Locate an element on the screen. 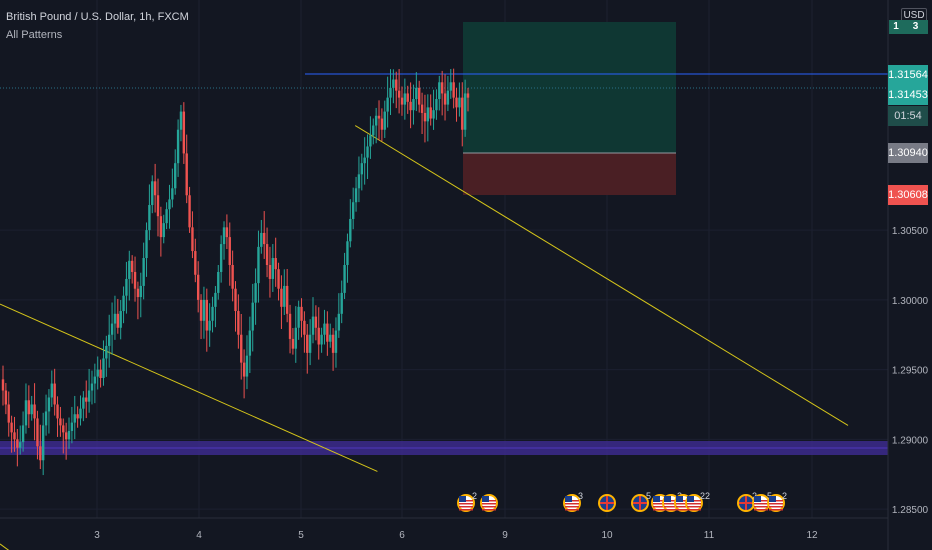  time-tick-label: 11 is located at coordinates (709, 535).